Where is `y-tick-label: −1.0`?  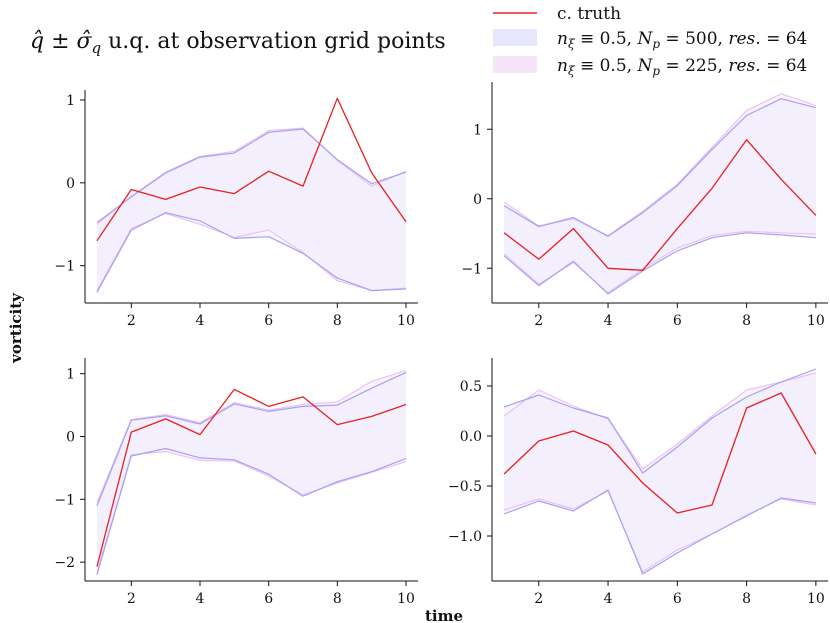 y-tick-label: −1.0 is located at coordinates (465, 537).